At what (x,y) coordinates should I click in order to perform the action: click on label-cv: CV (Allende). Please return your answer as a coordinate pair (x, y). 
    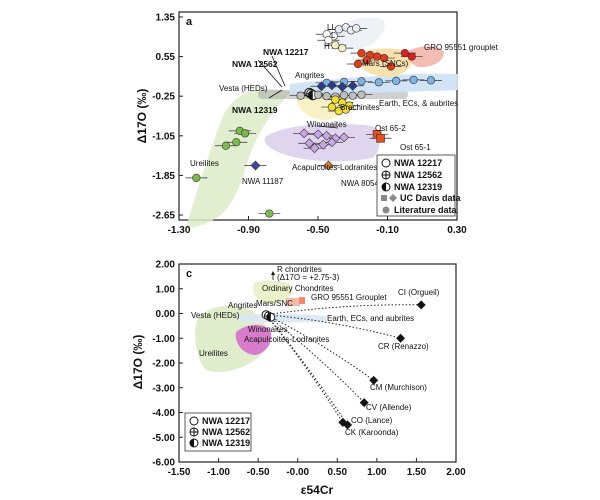
    Looking at the image, I should click on (389, 407).